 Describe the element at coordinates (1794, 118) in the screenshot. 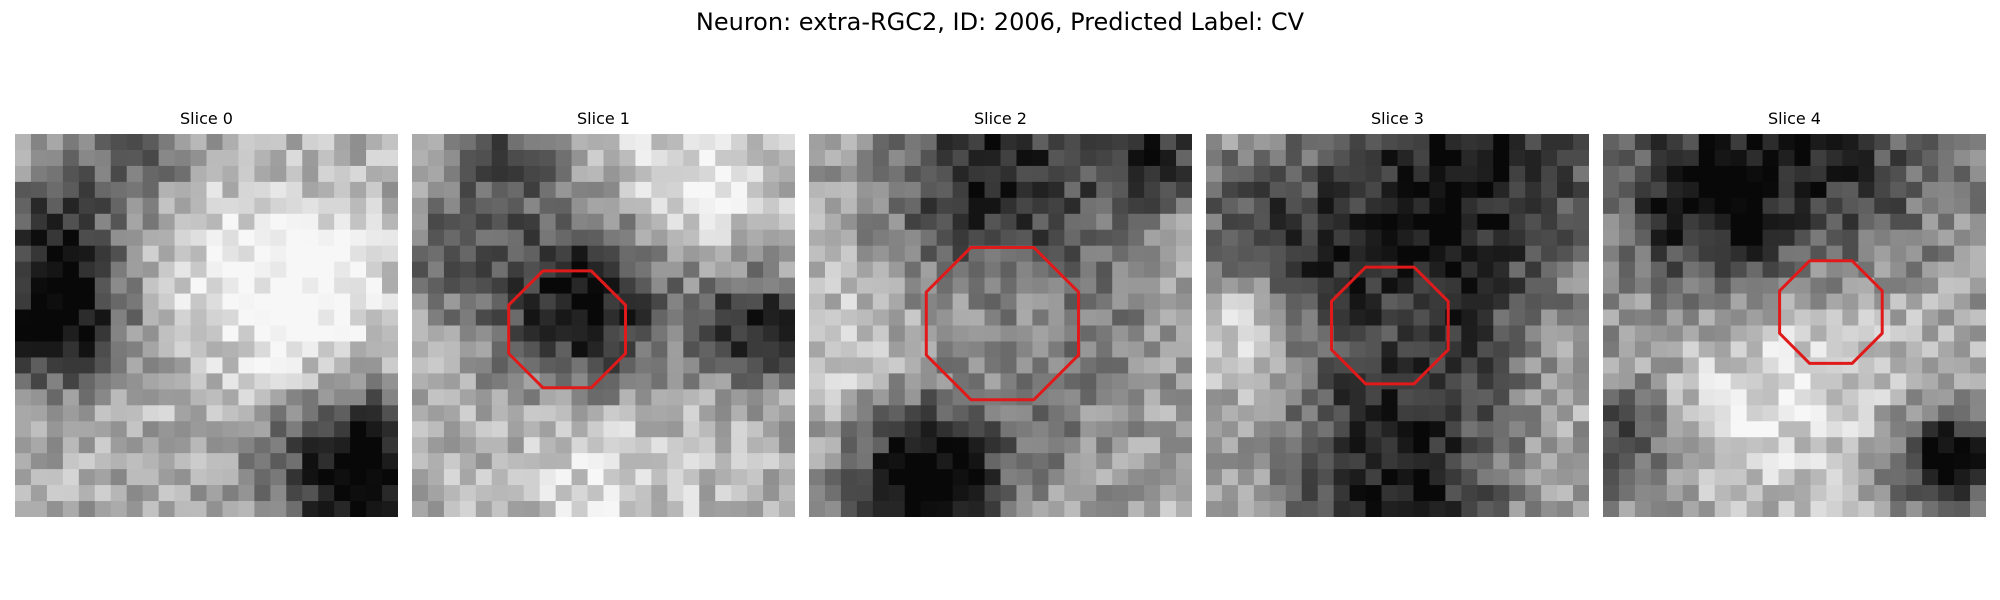

I see `panel-title-slice-4: Slice 4` at that location.